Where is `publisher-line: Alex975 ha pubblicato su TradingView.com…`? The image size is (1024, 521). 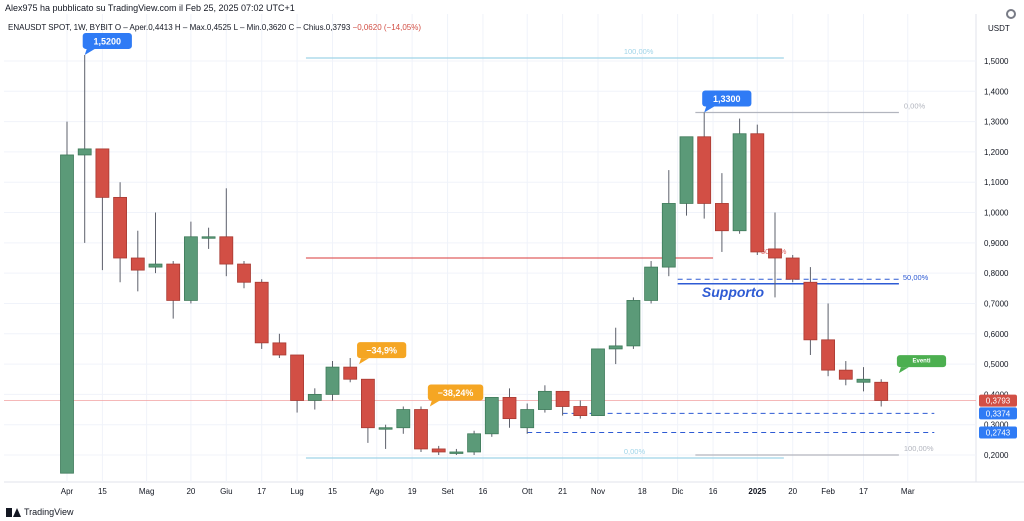 publisher-line: Alex975 ha pubblicato su TradingView.com… is located at coordinates (150, 8).